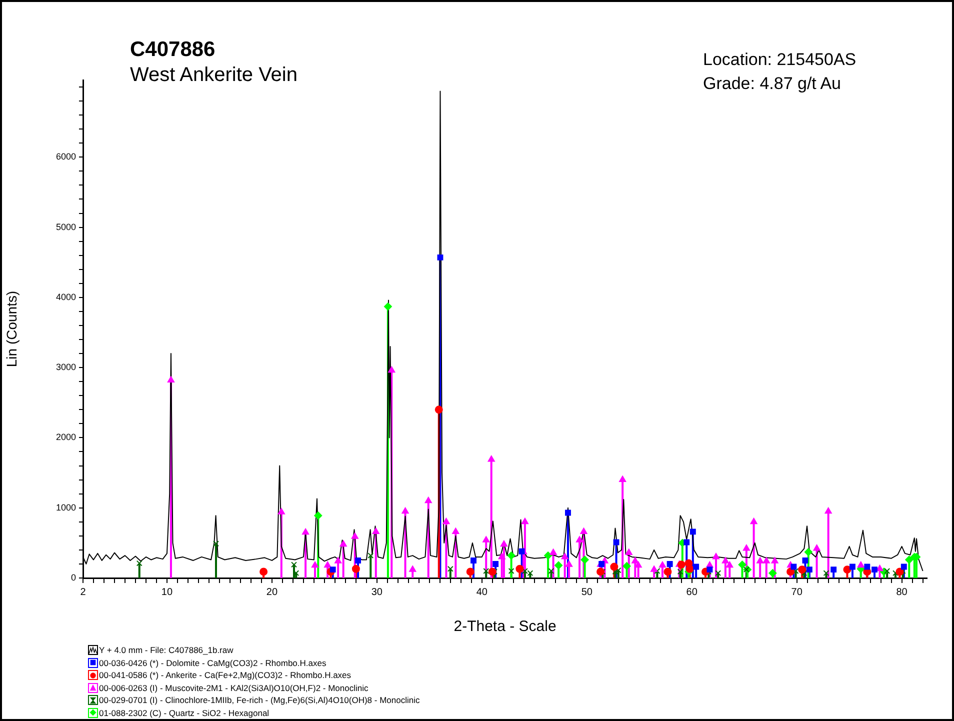 This screenshot has height=721, width=954. What do you see at coordinates (902, 592) in the screenshot?
I see `x-tick-label: 80` at bounding box center [902, 592].